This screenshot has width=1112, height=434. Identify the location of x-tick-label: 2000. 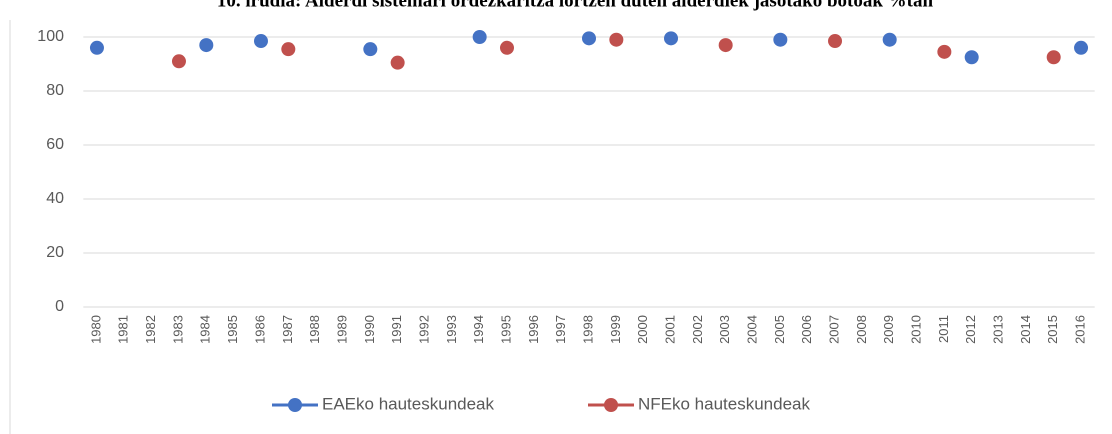
(642, 329).